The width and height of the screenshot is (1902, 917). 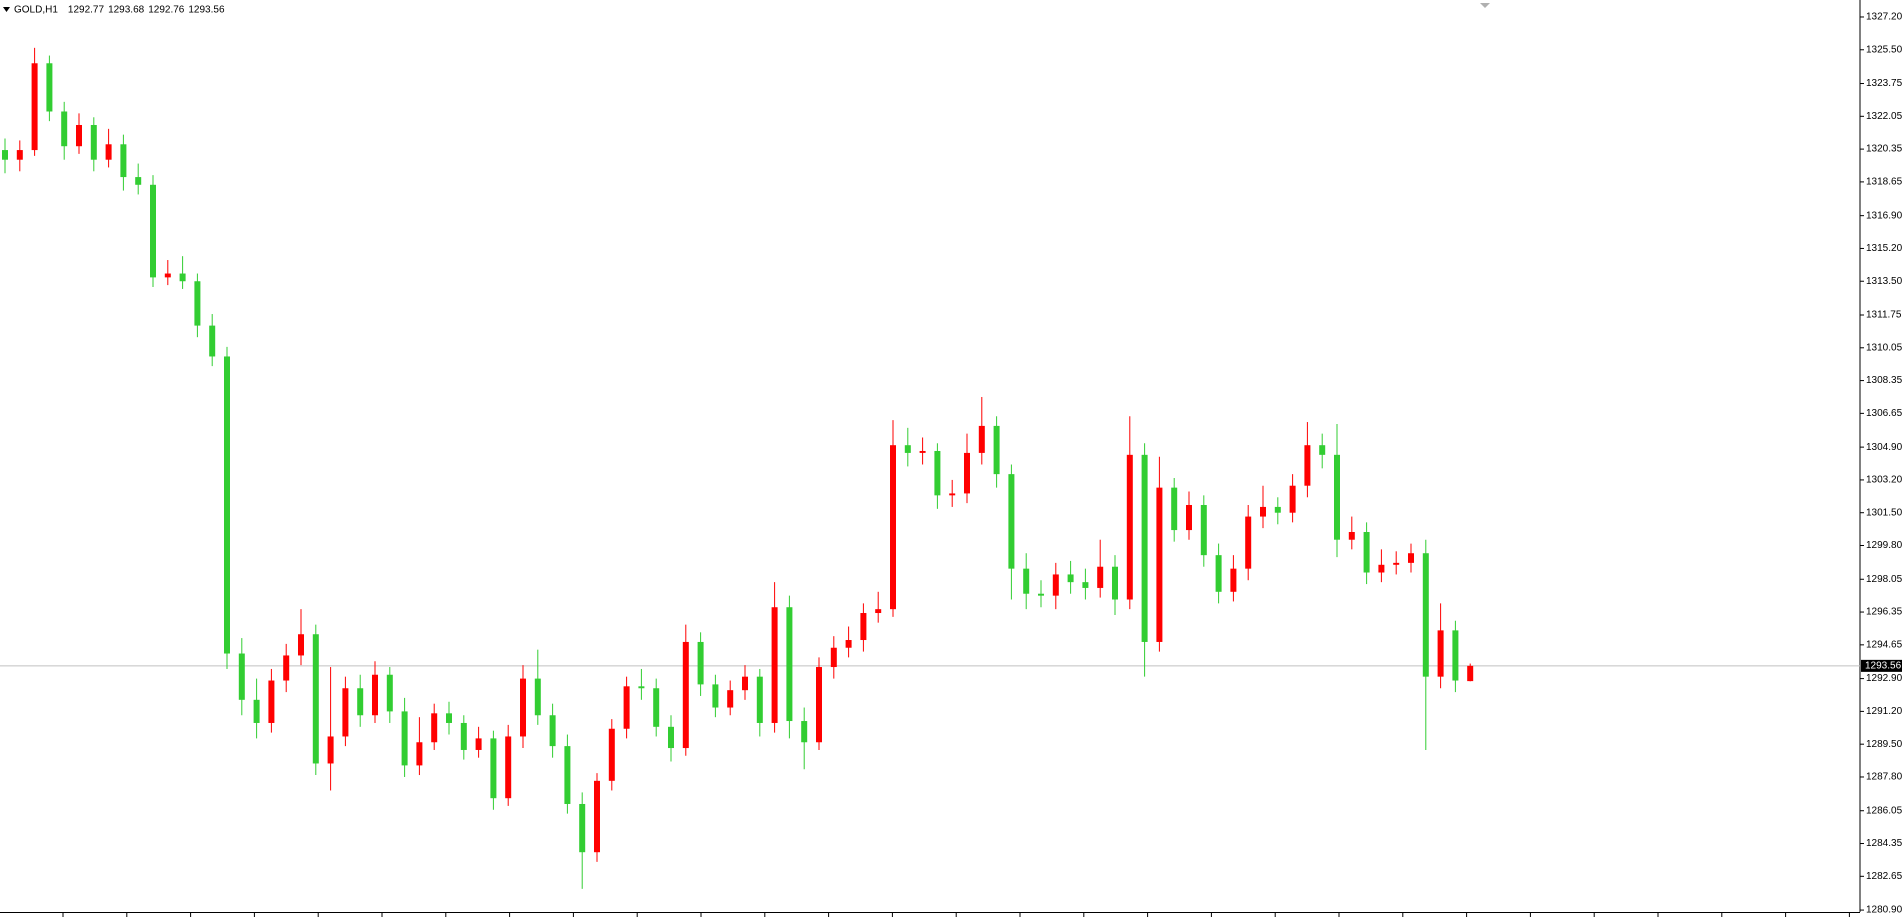 I want to click on y-tick-label: 1315.20, so click(x=1884, y=248).